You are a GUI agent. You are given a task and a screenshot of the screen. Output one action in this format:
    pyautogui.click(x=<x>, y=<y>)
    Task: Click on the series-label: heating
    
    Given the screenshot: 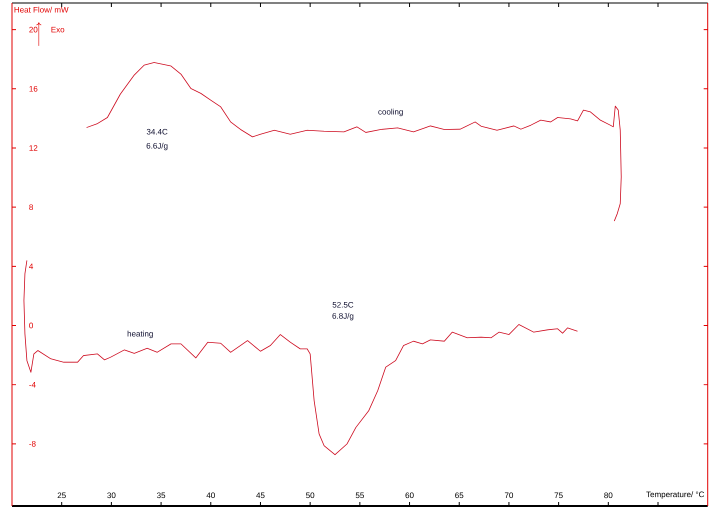 What is the action you would take?
    pyautogui.click(x=140, y=334)
    